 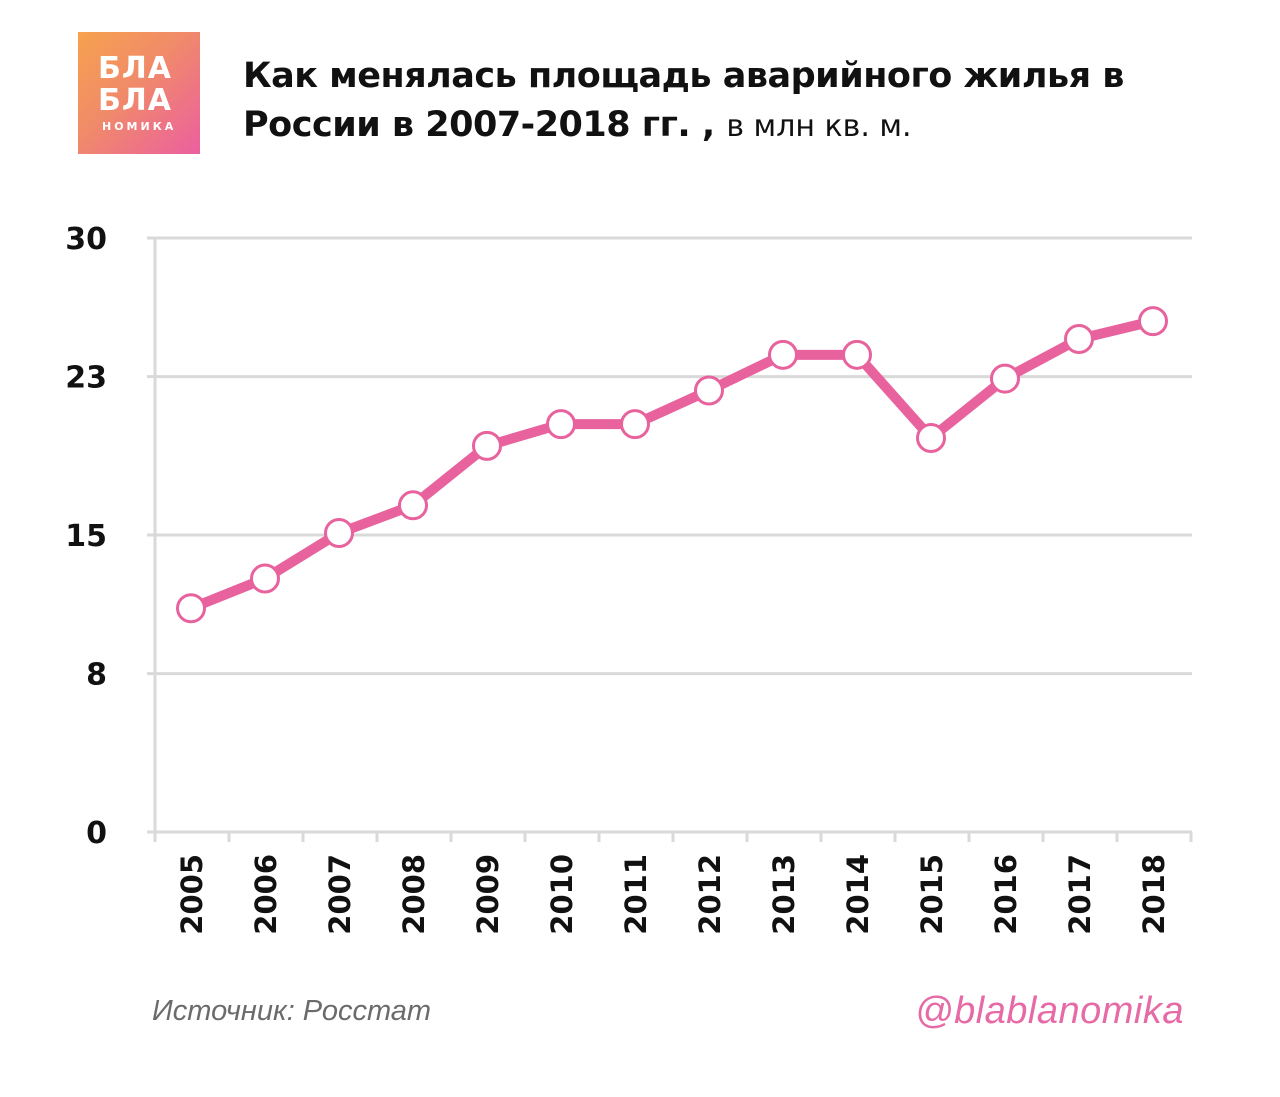 I want to click on data-point-2011, so click(x=635, y=424).